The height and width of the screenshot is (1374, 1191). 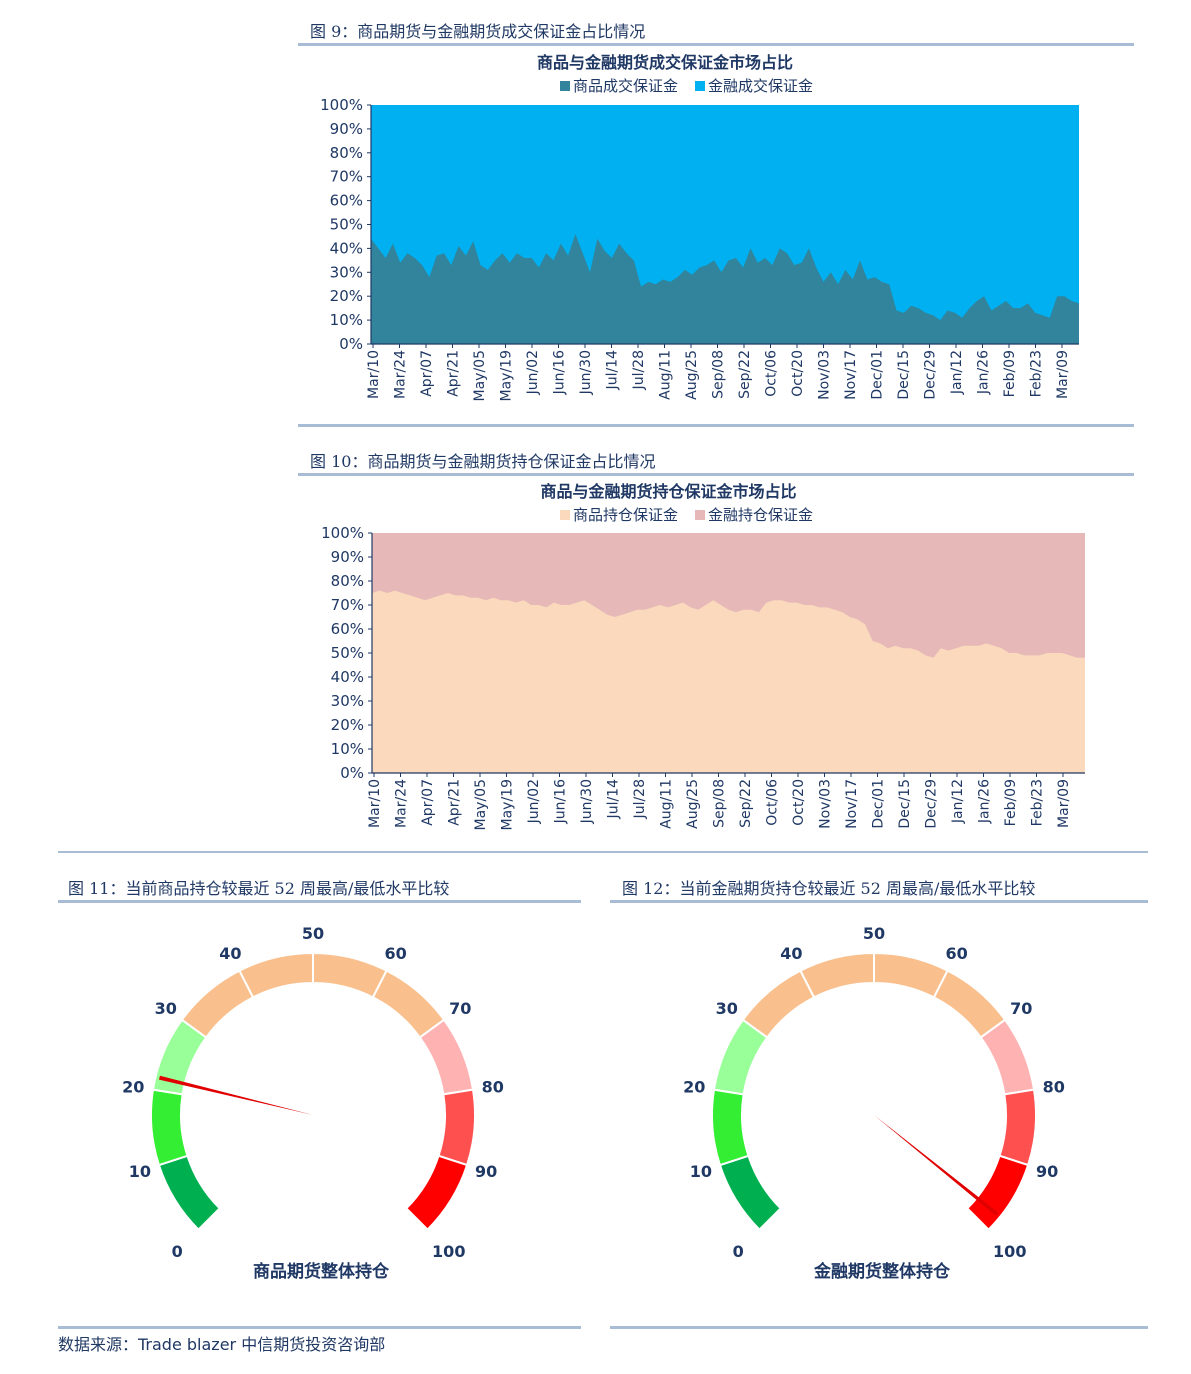 I want to click on x-tick-label: Dec/15, so click(x=904, y=375).